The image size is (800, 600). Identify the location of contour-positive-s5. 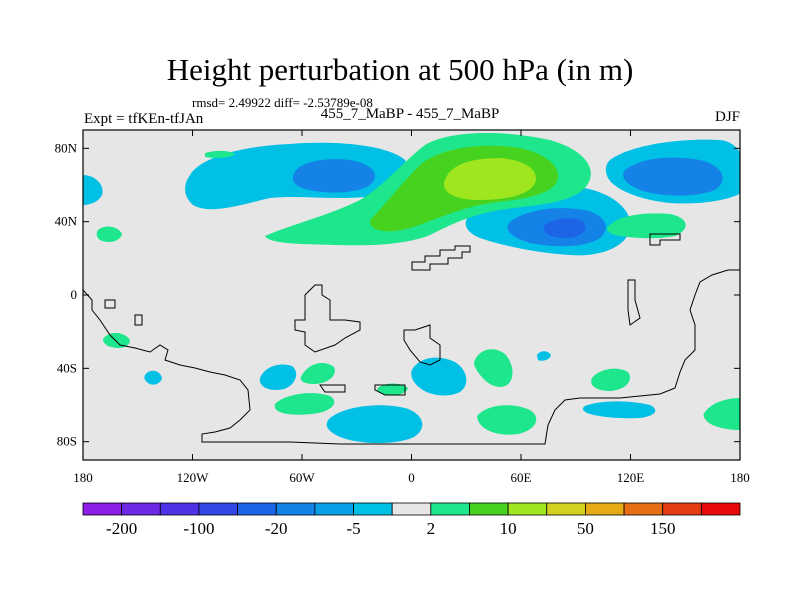
(493, 368).